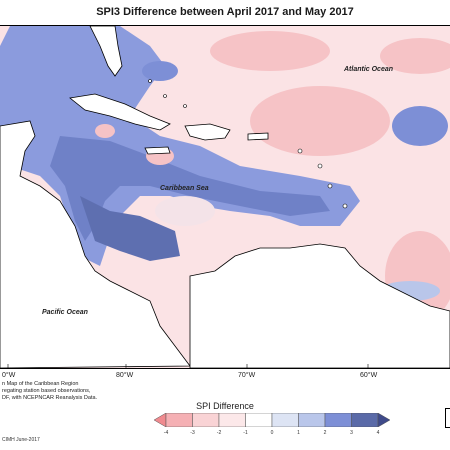 The width and height of the screenshot is (450, 450). What do you see at coordinates (378, 433) in the screenshot?
I see `legend-tick-label: 4` at bounding box center [378, 433].